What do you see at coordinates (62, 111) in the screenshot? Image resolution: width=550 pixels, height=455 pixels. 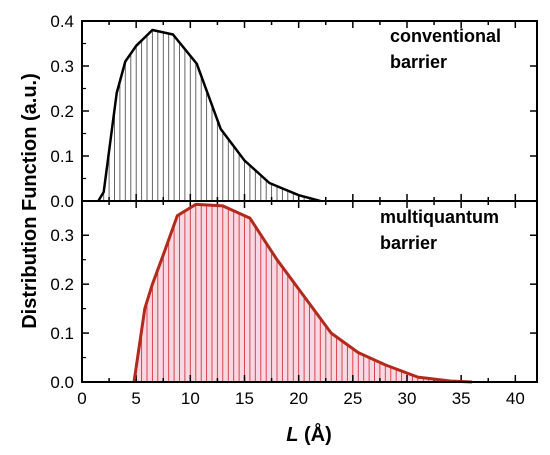 I see `top-ytick-label: 0.2` at bounding box center [62, 111].